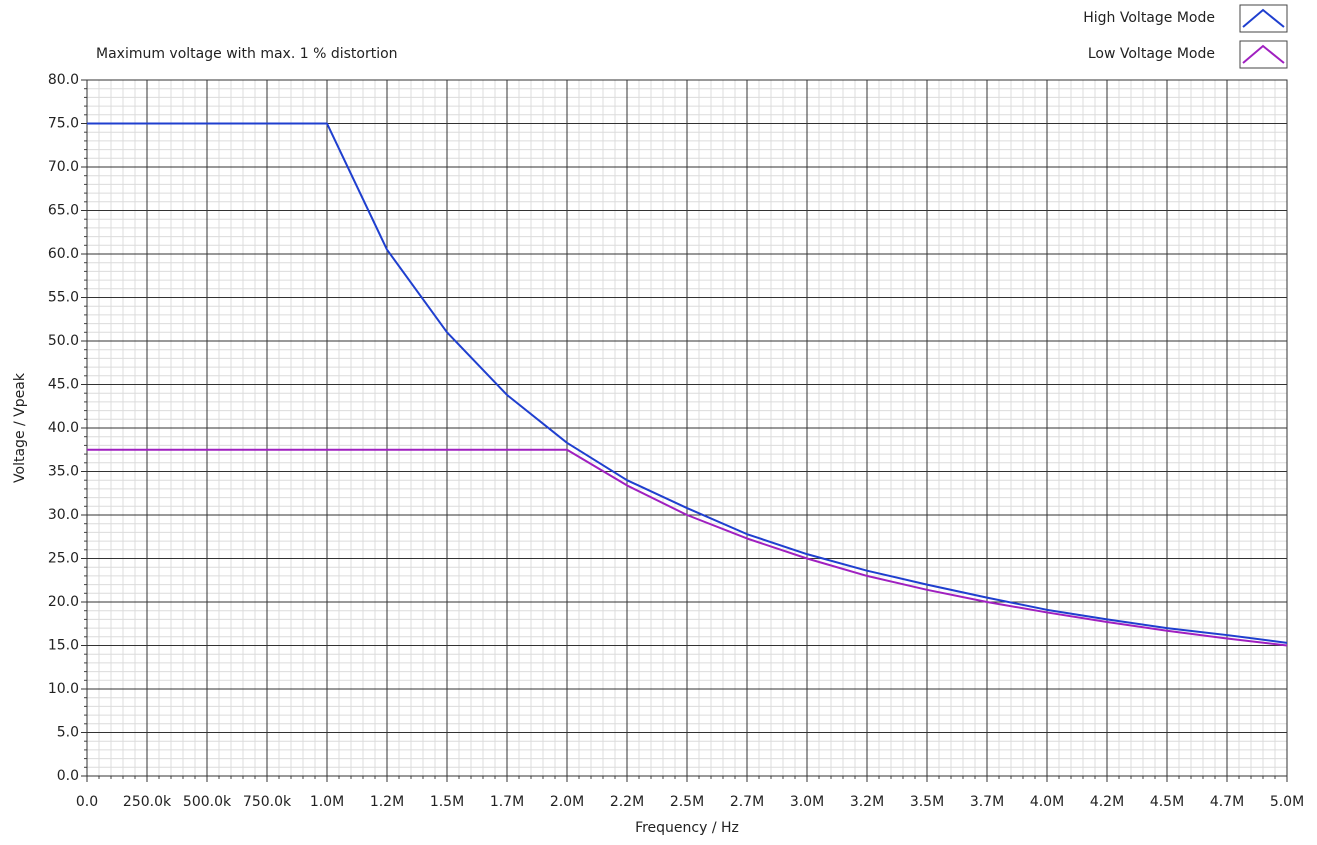  I want to click on y-tick-label: 30.0, so click(63, 515).